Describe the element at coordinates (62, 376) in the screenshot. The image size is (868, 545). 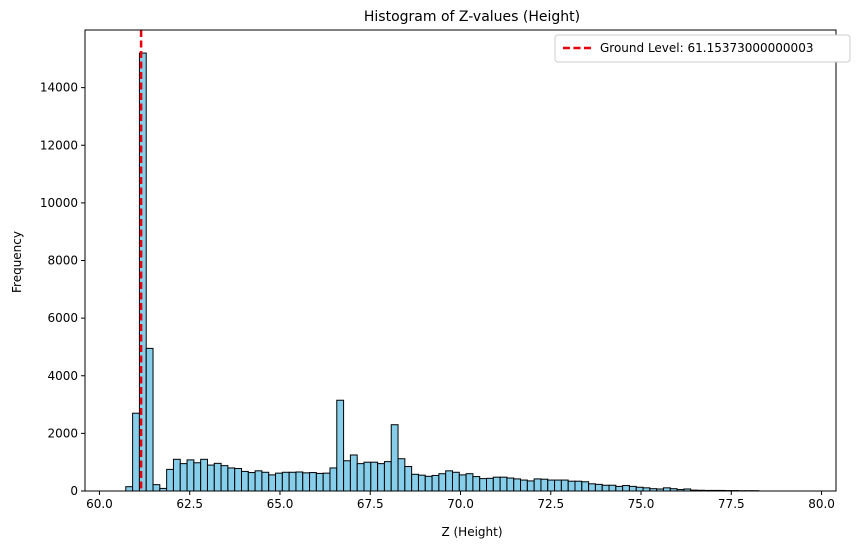
I see `y-tick-label: 4000` at that location.